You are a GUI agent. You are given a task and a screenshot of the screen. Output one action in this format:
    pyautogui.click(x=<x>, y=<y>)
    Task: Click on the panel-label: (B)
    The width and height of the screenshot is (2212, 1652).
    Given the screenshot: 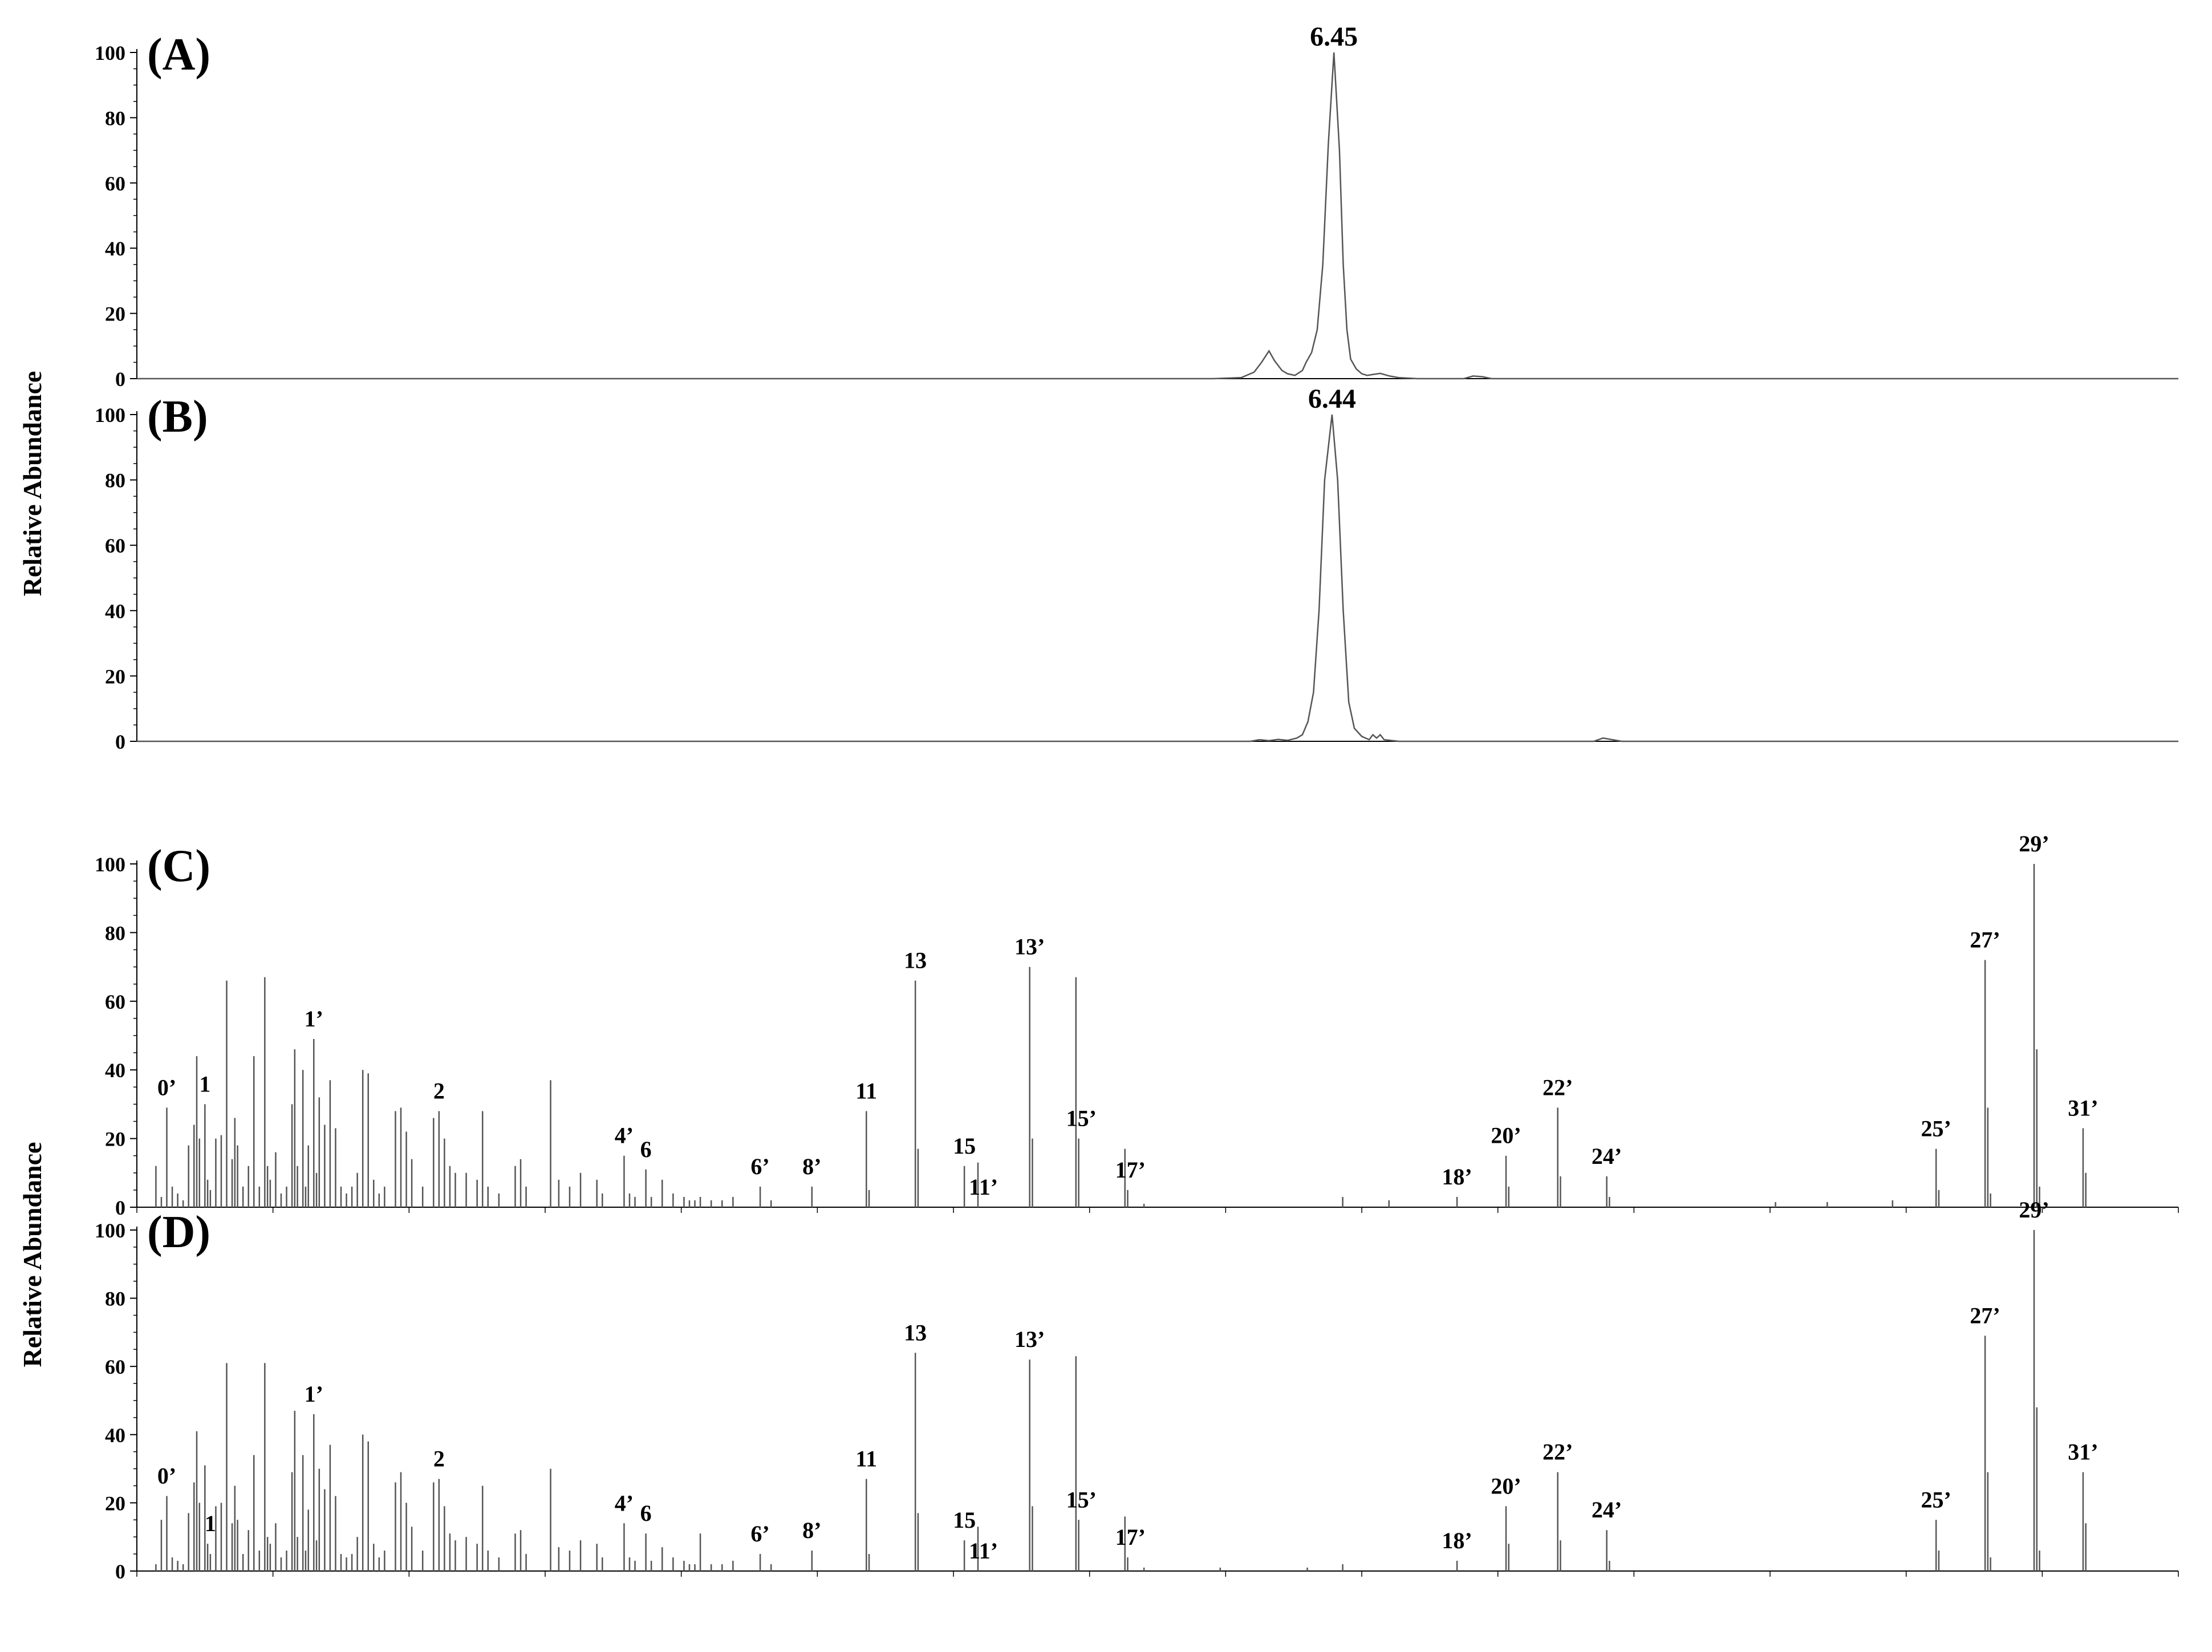 What is the action you would take?
    pyautogui.click(x=177, y=417)
    